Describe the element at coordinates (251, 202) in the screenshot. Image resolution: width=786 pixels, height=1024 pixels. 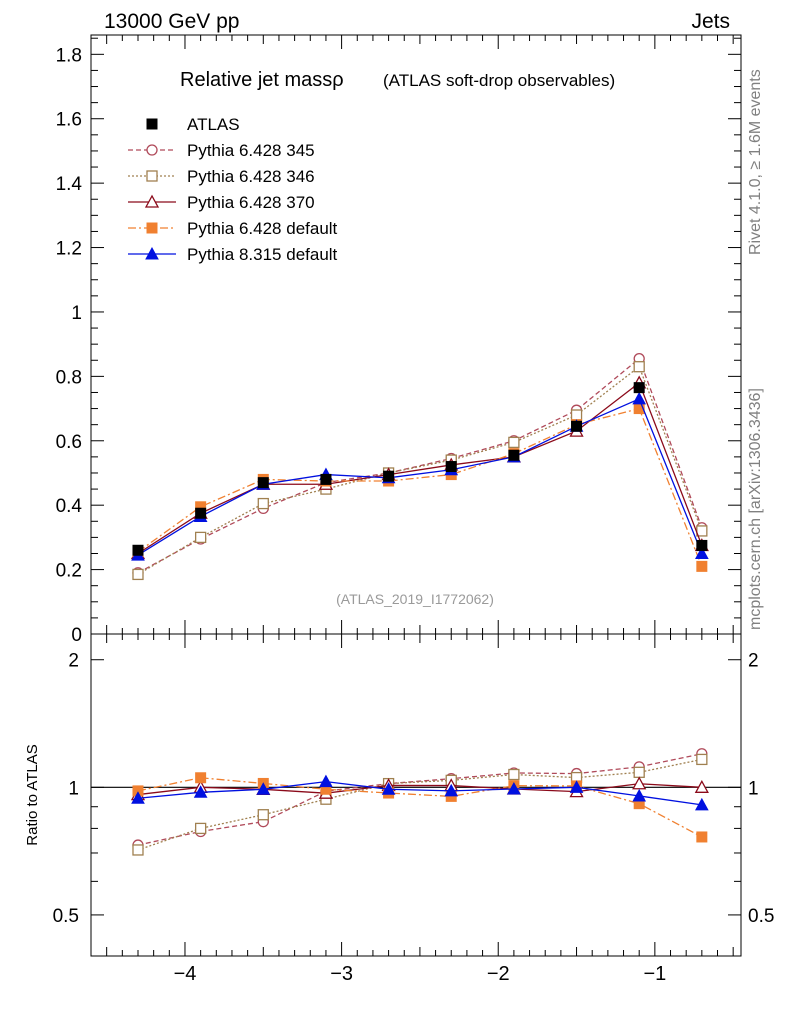
I see `legend-label-pythia-6-428-370: Pythia 6.428 370` at that location.